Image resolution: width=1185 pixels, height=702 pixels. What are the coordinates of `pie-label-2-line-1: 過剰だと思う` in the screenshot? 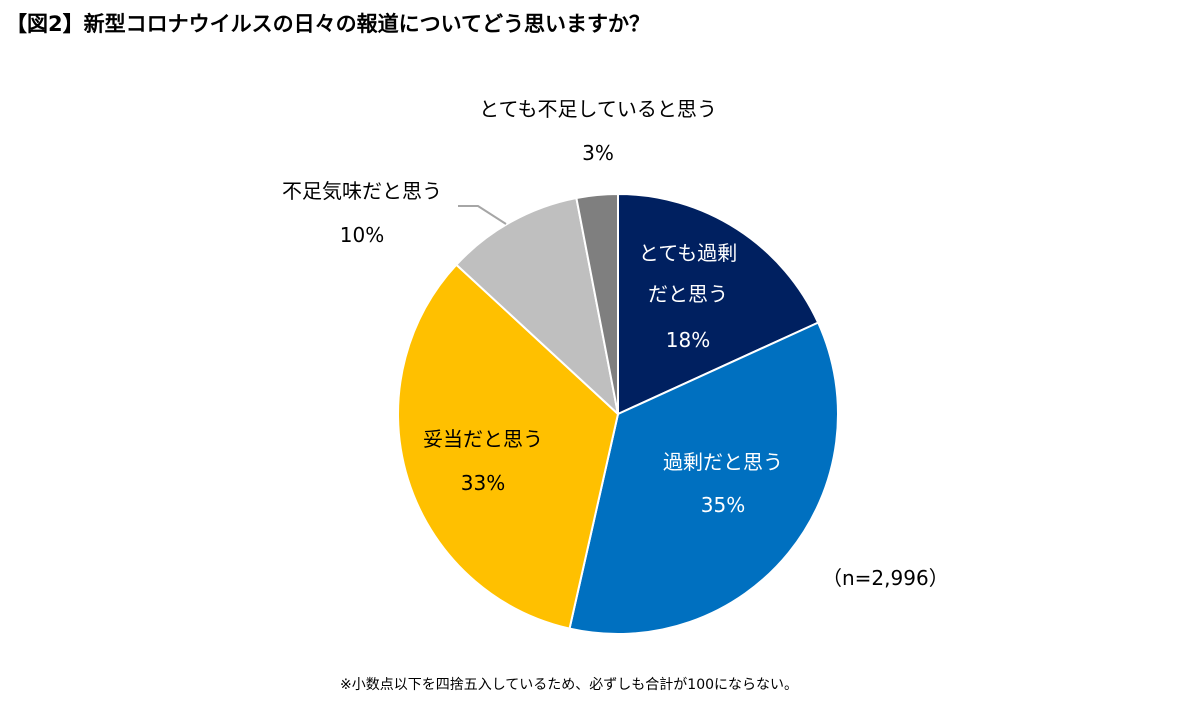 It's located at (723, 462).